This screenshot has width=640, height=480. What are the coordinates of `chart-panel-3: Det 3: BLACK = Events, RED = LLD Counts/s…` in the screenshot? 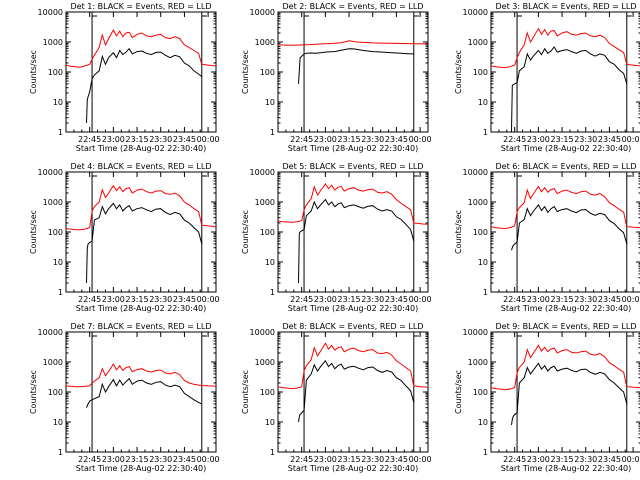 It's located at (547, 77).